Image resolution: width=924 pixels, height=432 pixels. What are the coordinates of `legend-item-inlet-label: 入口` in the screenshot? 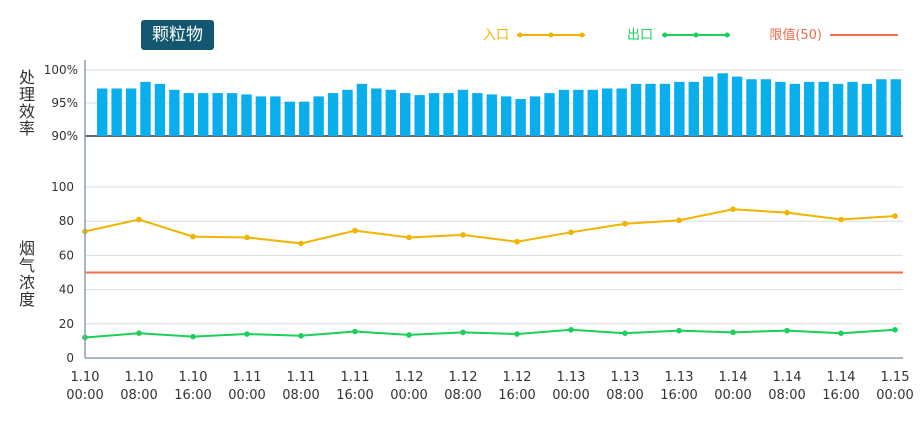 It's located at (496, 35).